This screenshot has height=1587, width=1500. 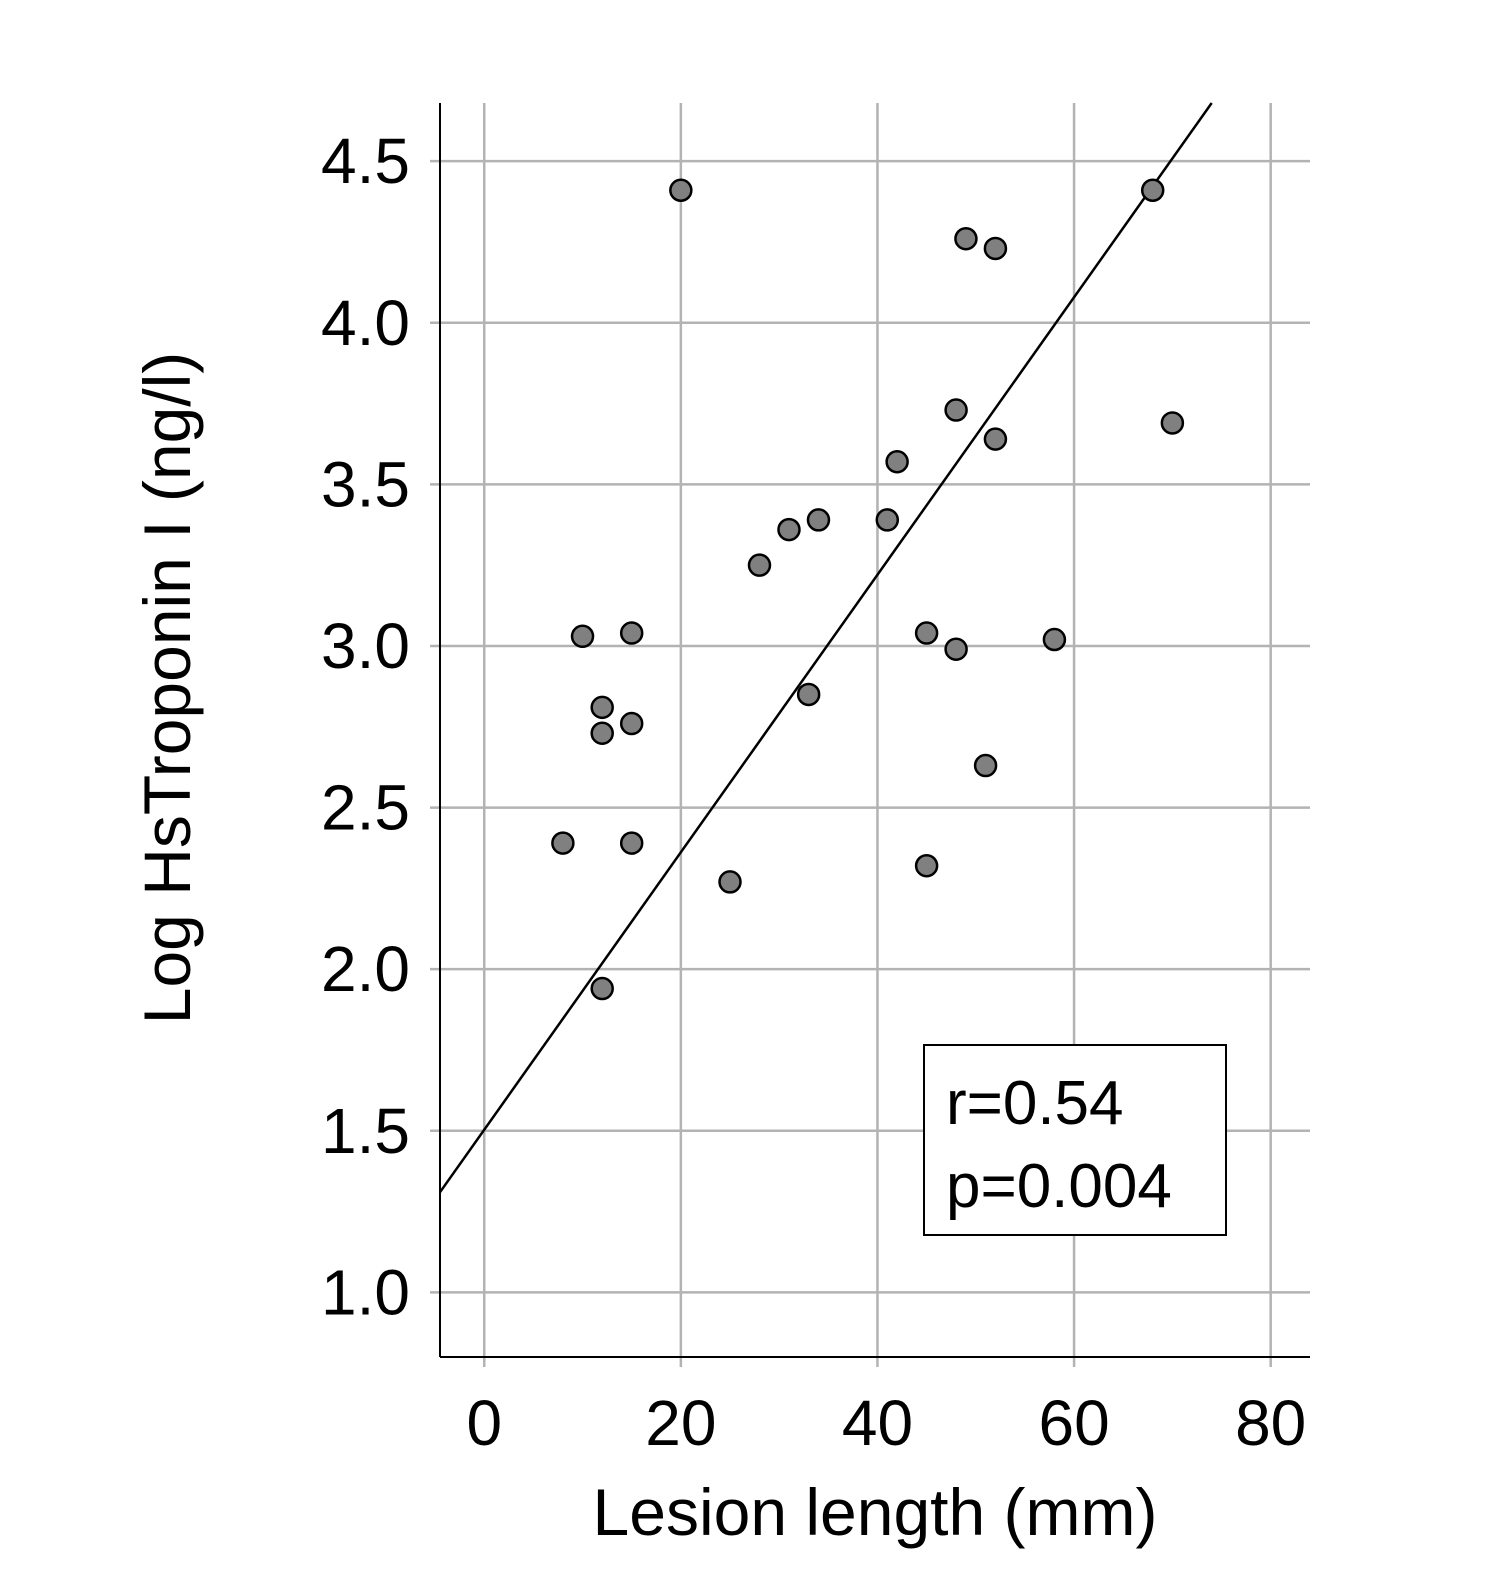 I want to click on y-tick-label: 1.5, so click(x=365, y=1131).